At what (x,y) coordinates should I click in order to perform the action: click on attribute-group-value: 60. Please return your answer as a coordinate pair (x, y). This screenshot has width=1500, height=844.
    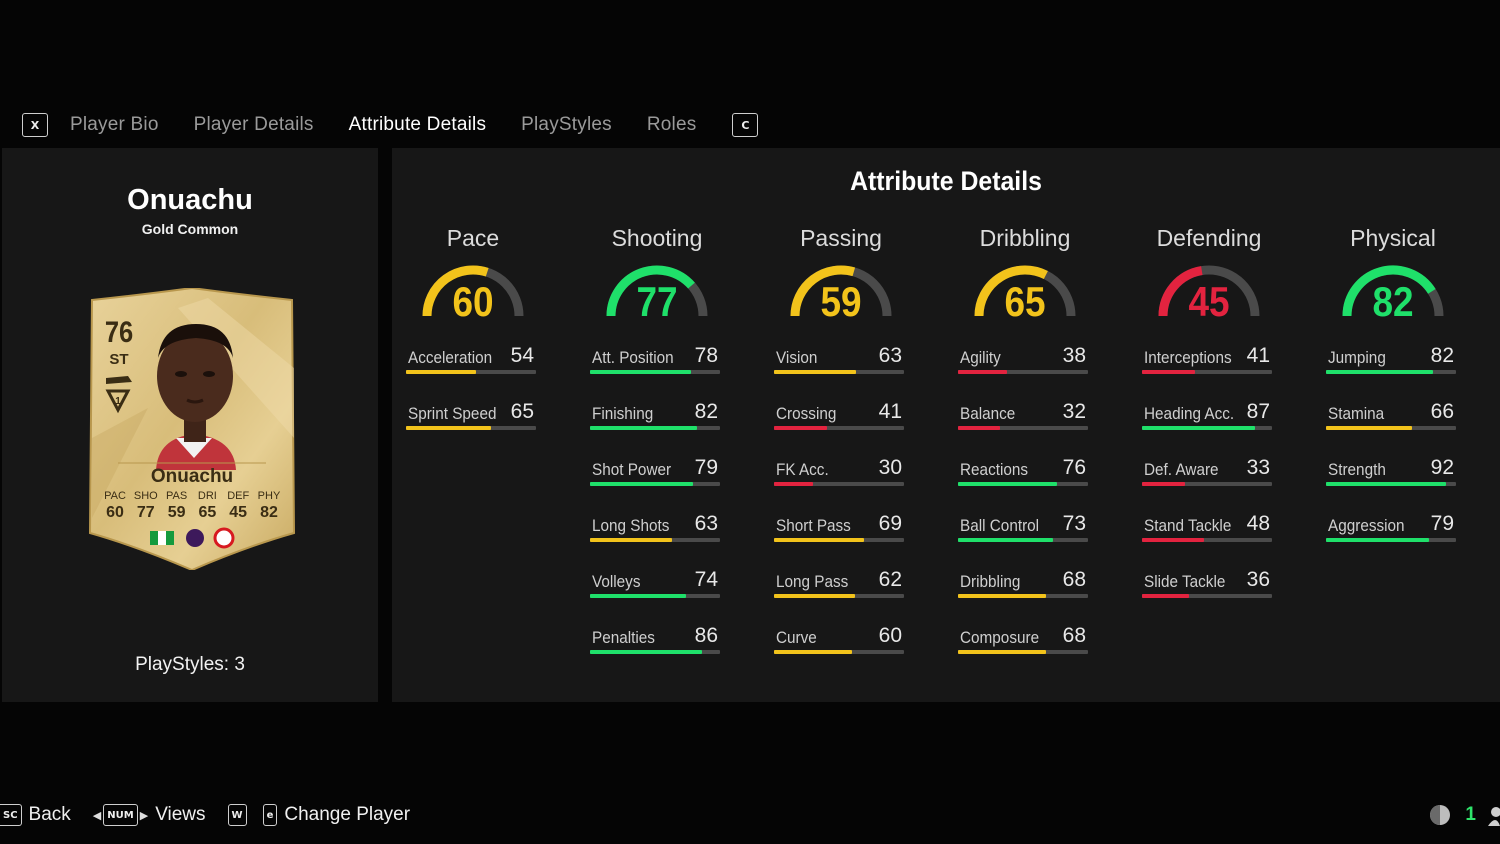
    Looking at the image, I should click on (473, 301).